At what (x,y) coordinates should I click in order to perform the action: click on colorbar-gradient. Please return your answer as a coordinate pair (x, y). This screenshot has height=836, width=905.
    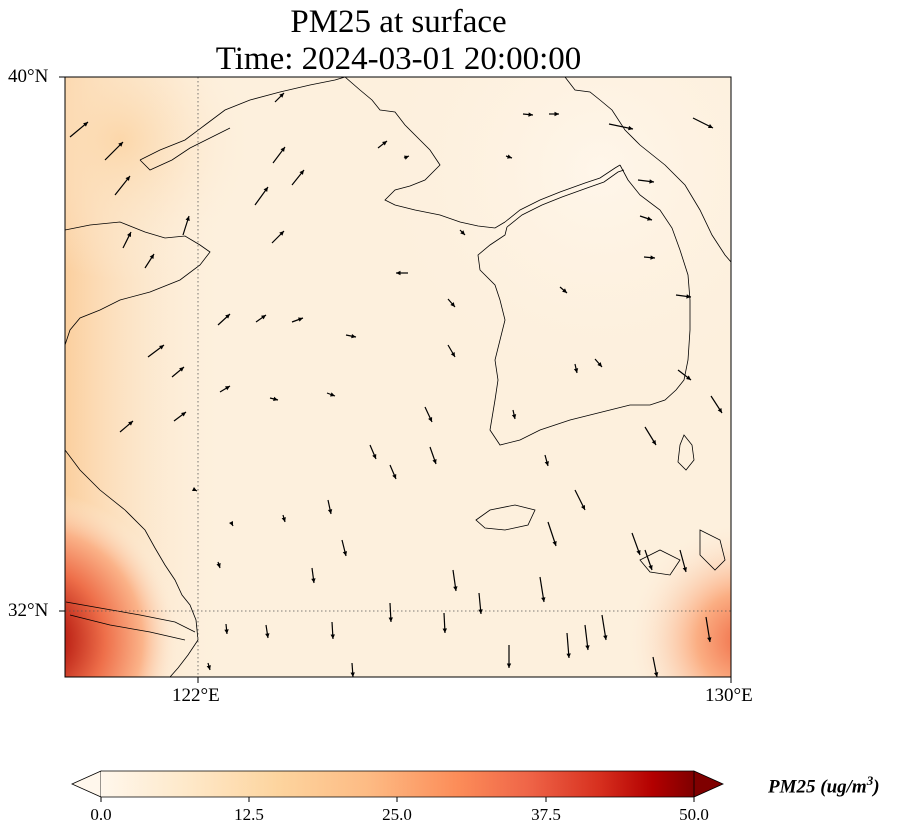
    Looking at the image, I should click on (397, 784).